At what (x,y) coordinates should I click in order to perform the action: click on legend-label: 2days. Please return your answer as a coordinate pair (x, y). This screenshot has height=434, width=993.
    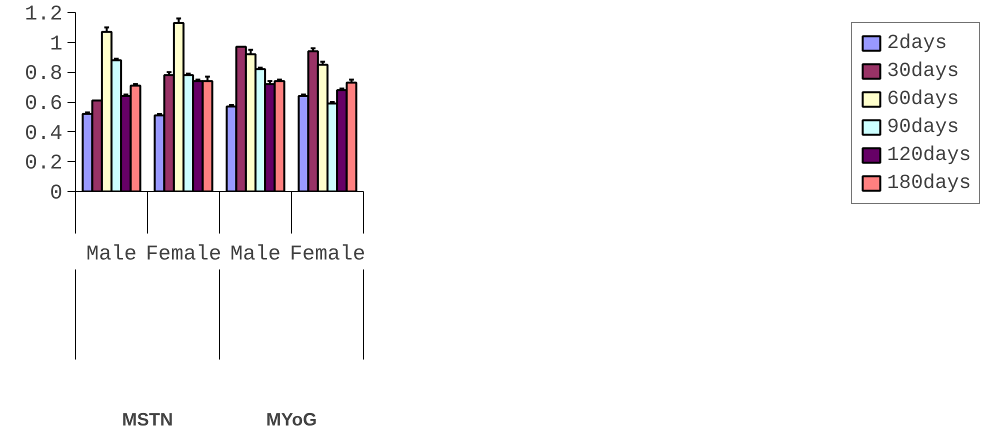
    Looking at the image, I should click on (916, 43).